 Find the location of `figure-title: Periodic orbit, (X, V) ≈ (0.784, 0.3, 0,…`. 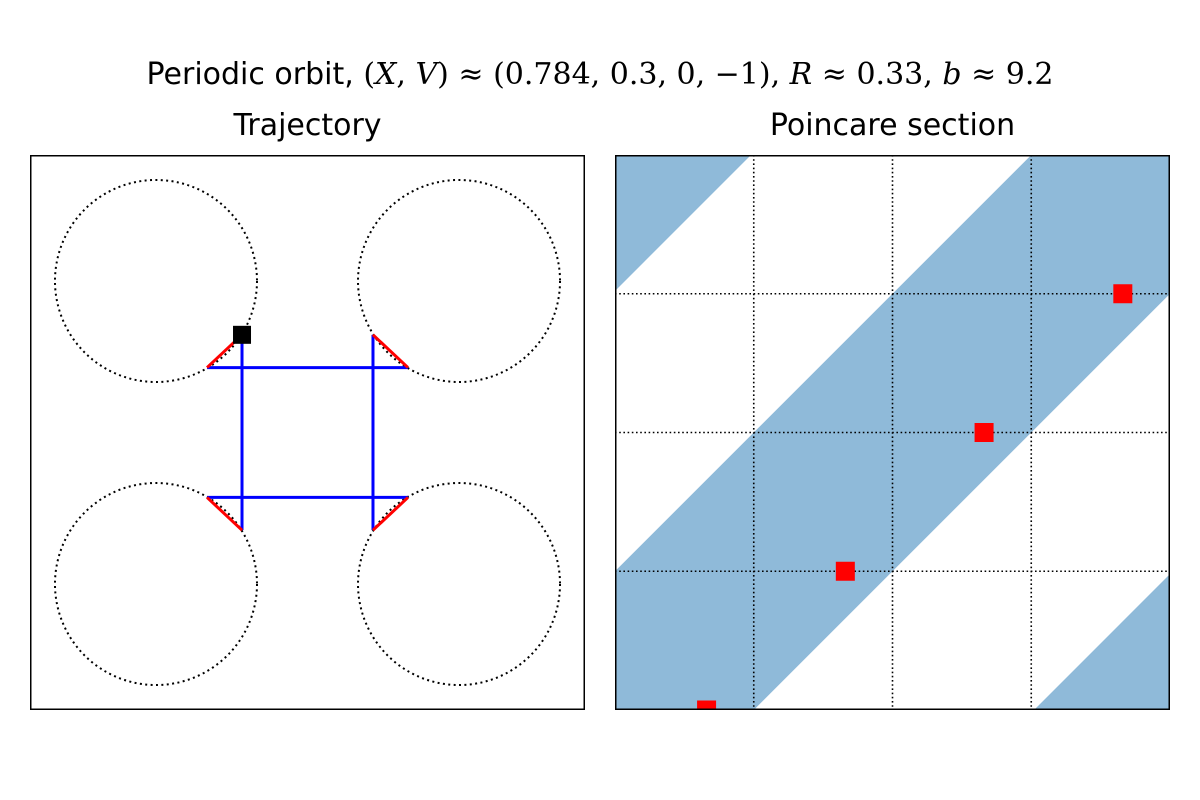

figure-title: Periodic orbit, (X, V) ≈ (0.784, 0.3, 0,… is located at coordinates (600, 75).